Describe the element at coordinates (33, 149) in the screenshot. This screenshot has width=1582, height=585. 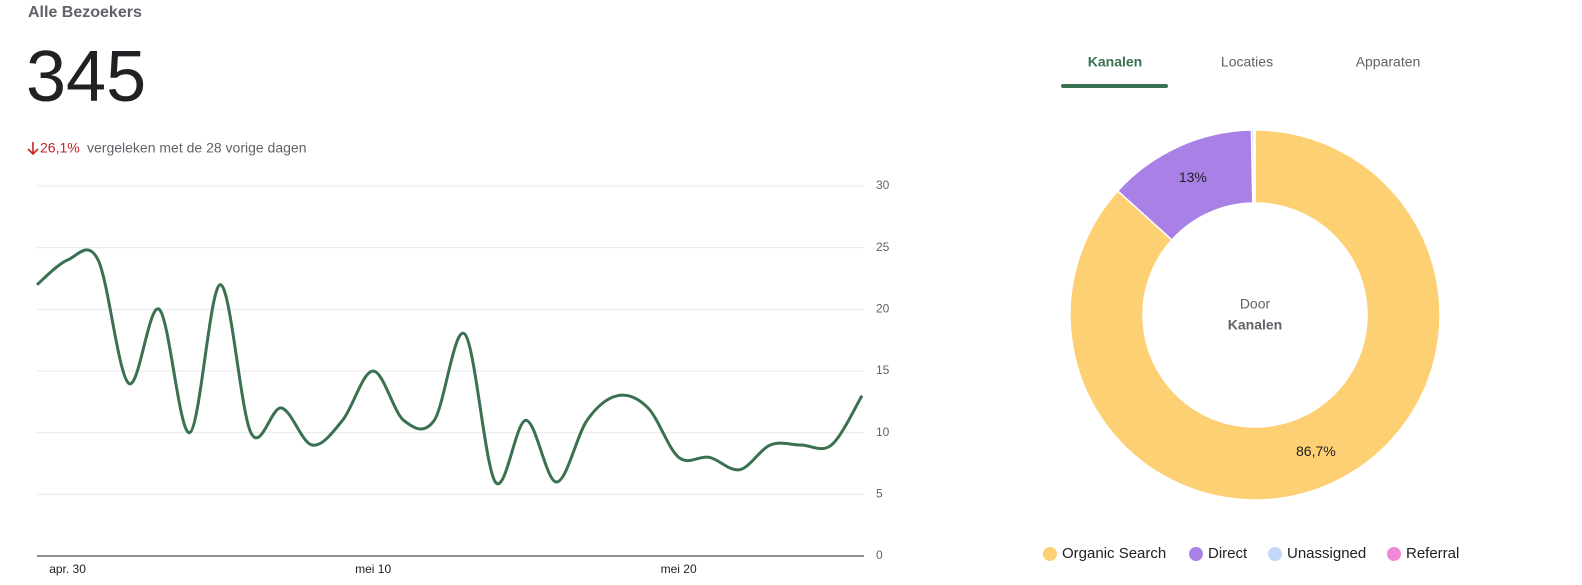
I see `down-arrow` at that location.